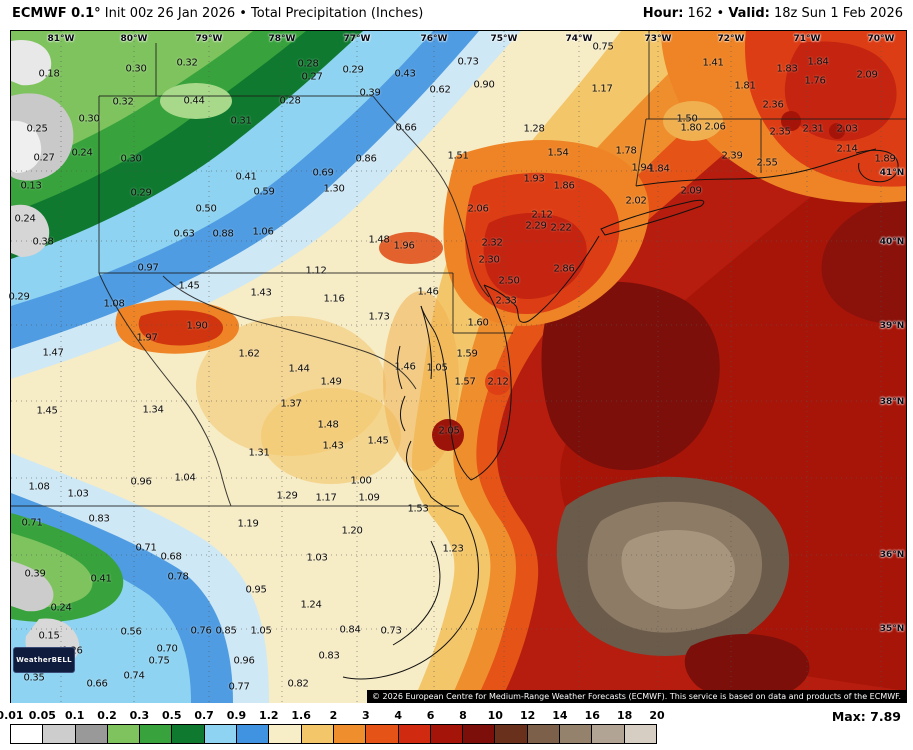 The width and height of the screenshot is (913, 750). I want to click on precip-value: 1.34, so click(153, 410).